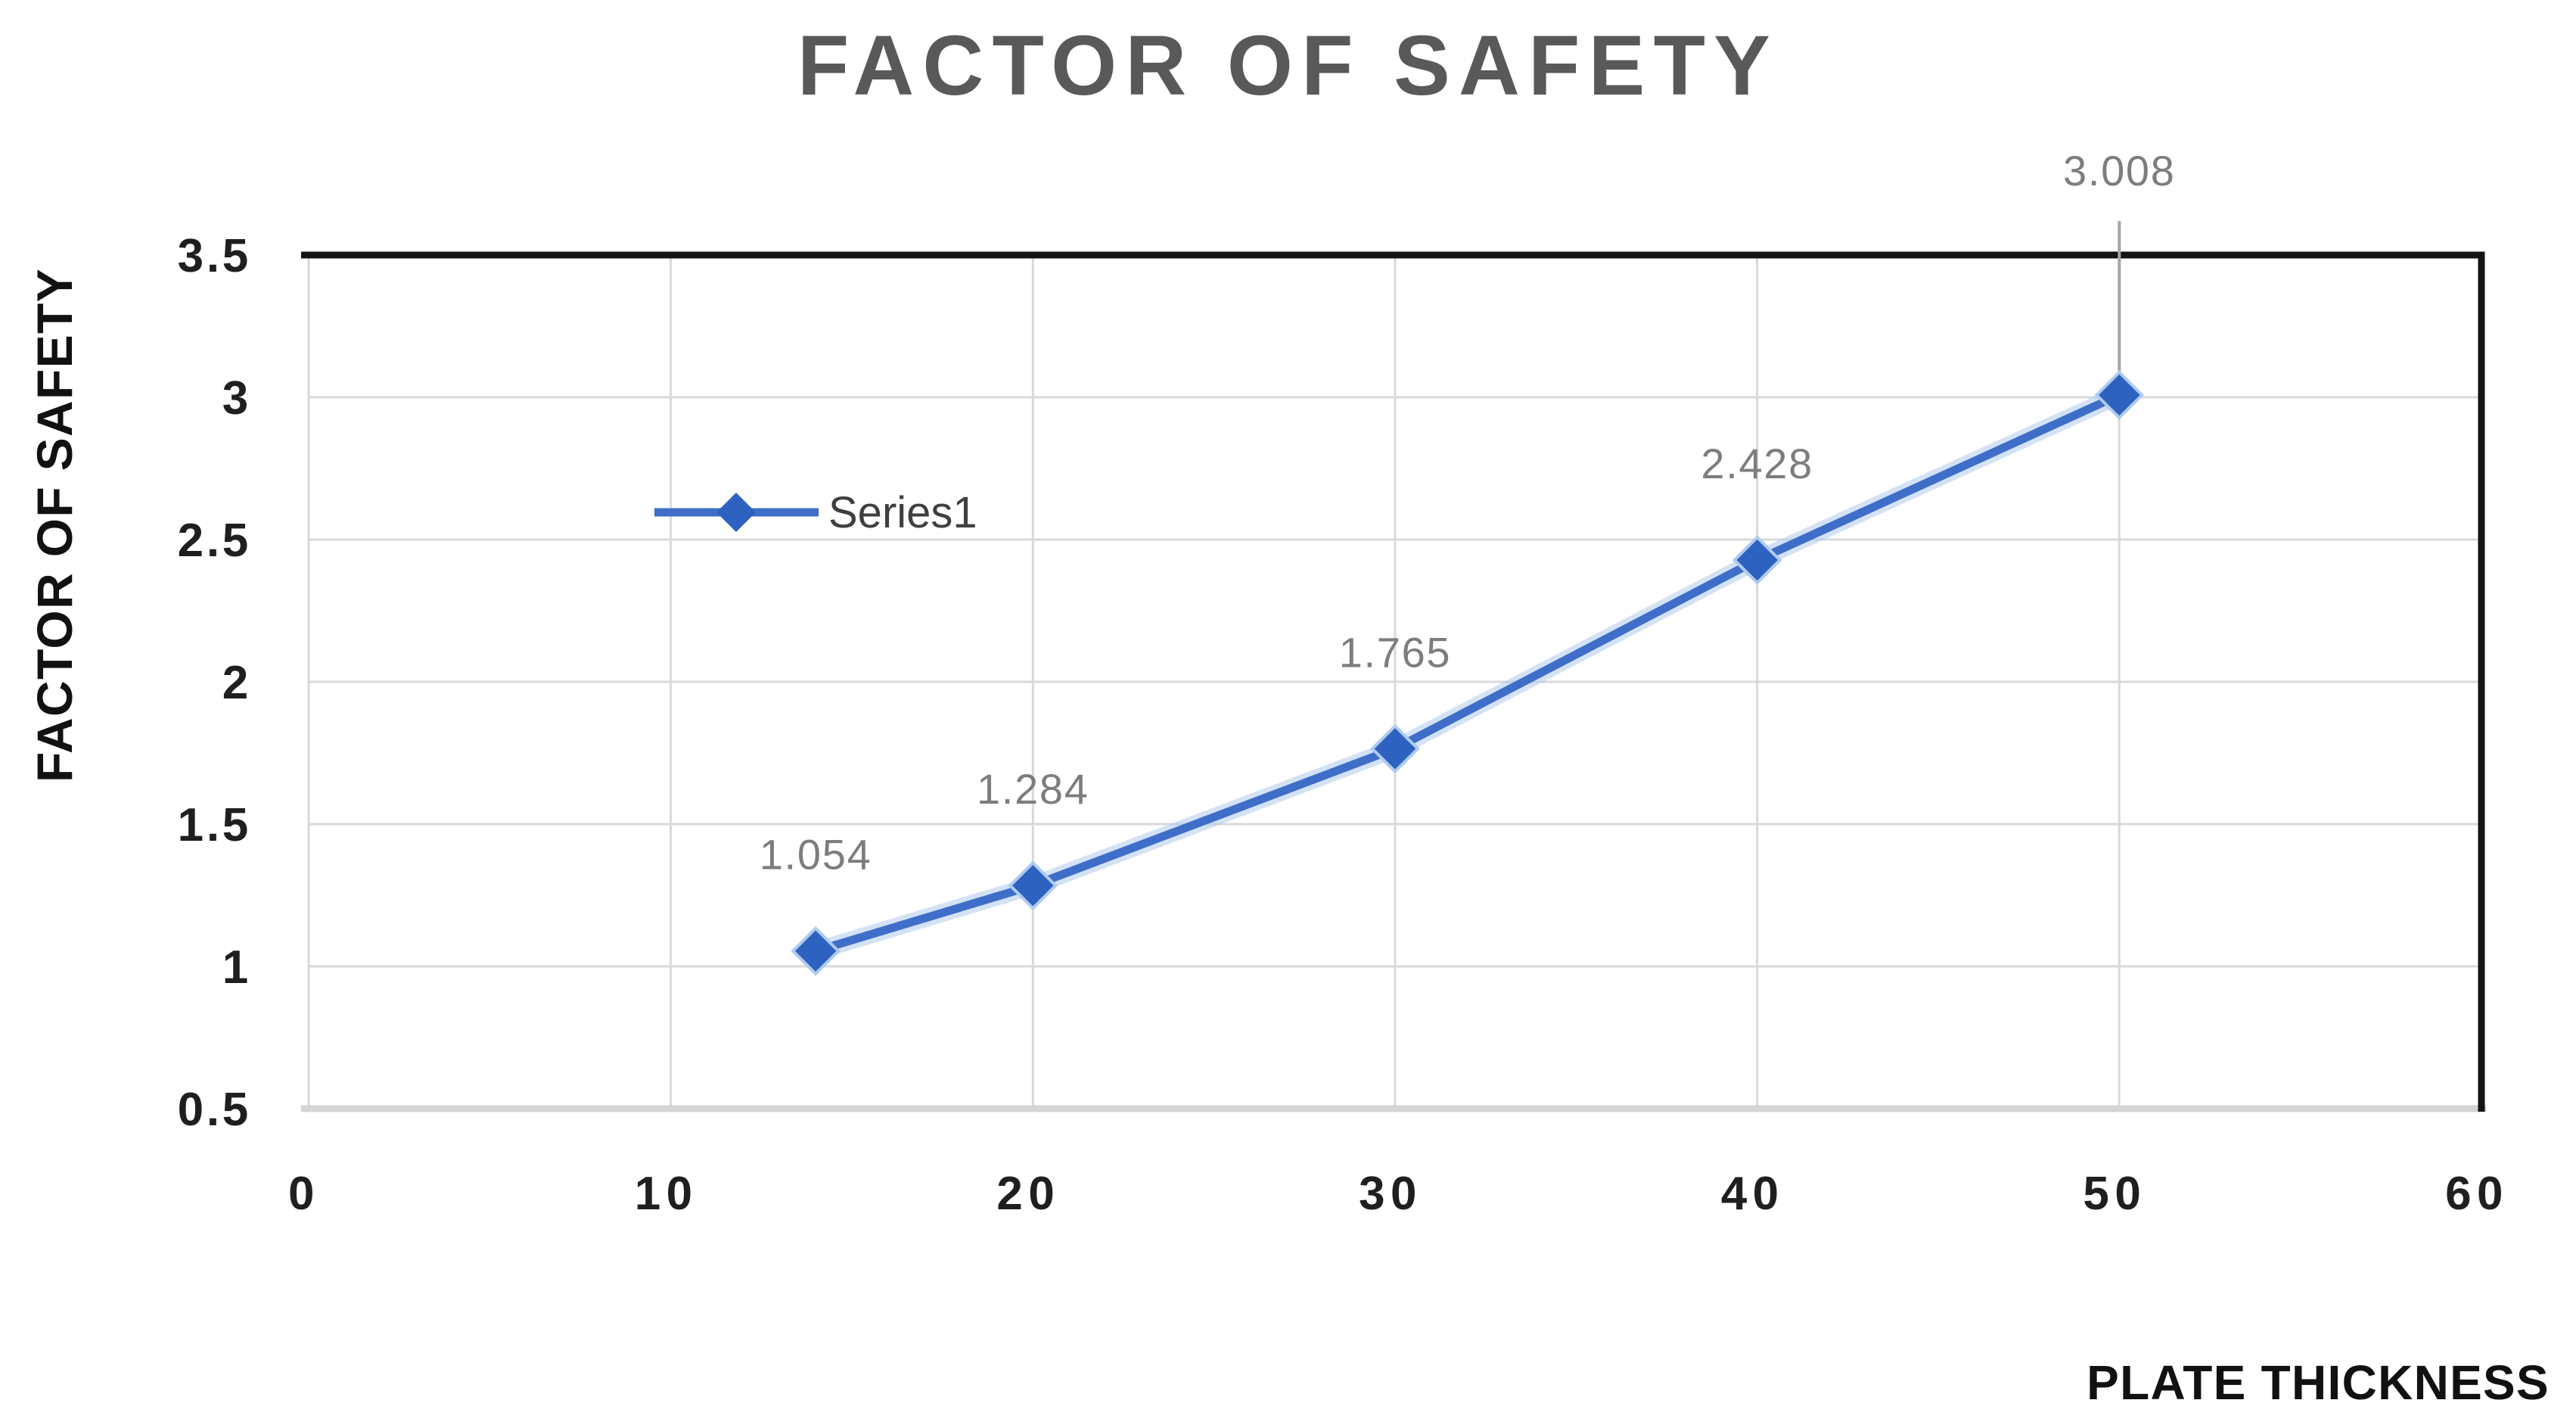  What do you see at coordinates (1390, 1194) in the screenshot?
I see `x-tick-label: 30` at bounding box center [1390, 1194].